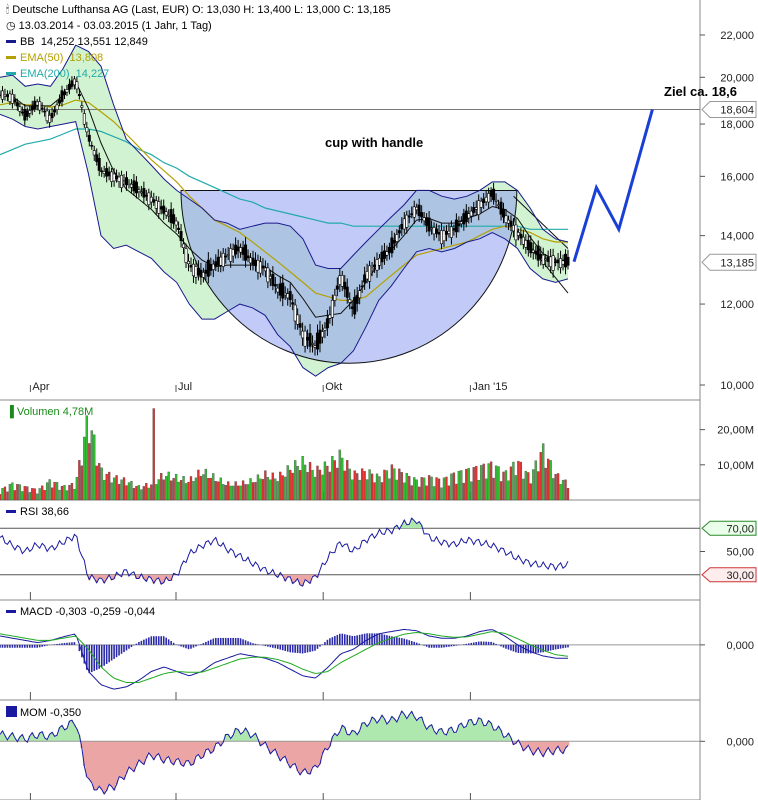 This screenshot has height=800, width=758. What do you see at coordinates (37, 512) in the screenshot?
I see `rsi-legend: RSI 38,66` at bounding box center [37, 512].